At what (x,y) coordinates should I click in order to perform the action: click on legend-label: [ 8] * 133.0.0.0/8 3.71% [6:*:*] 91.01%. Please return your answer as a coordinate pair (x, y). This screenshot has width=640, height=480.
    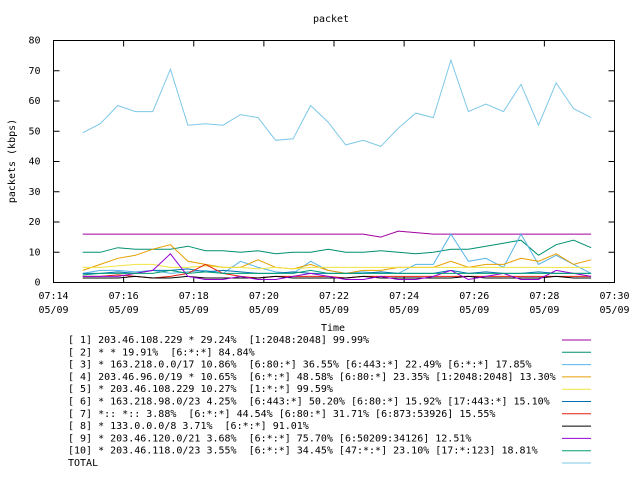
    Looking at the image, I should click on (188, 426).